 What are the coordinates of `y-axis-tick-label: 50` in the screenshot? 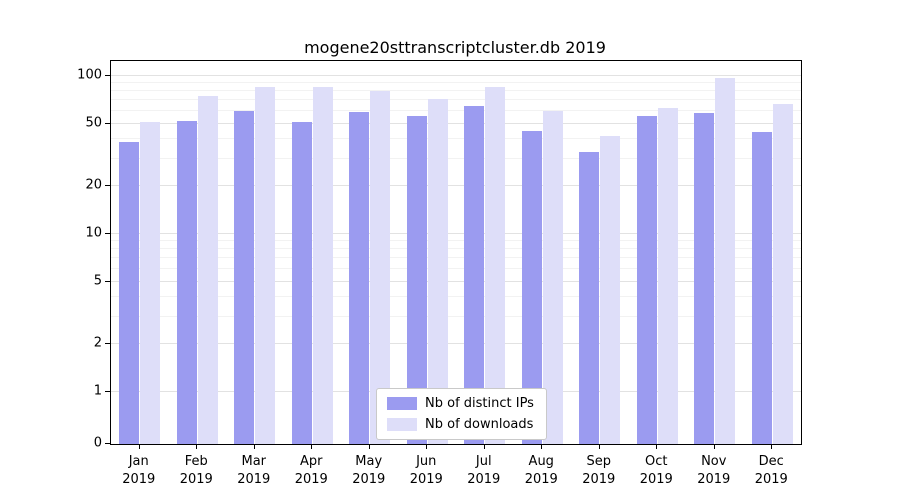 It's located at (93, 123).